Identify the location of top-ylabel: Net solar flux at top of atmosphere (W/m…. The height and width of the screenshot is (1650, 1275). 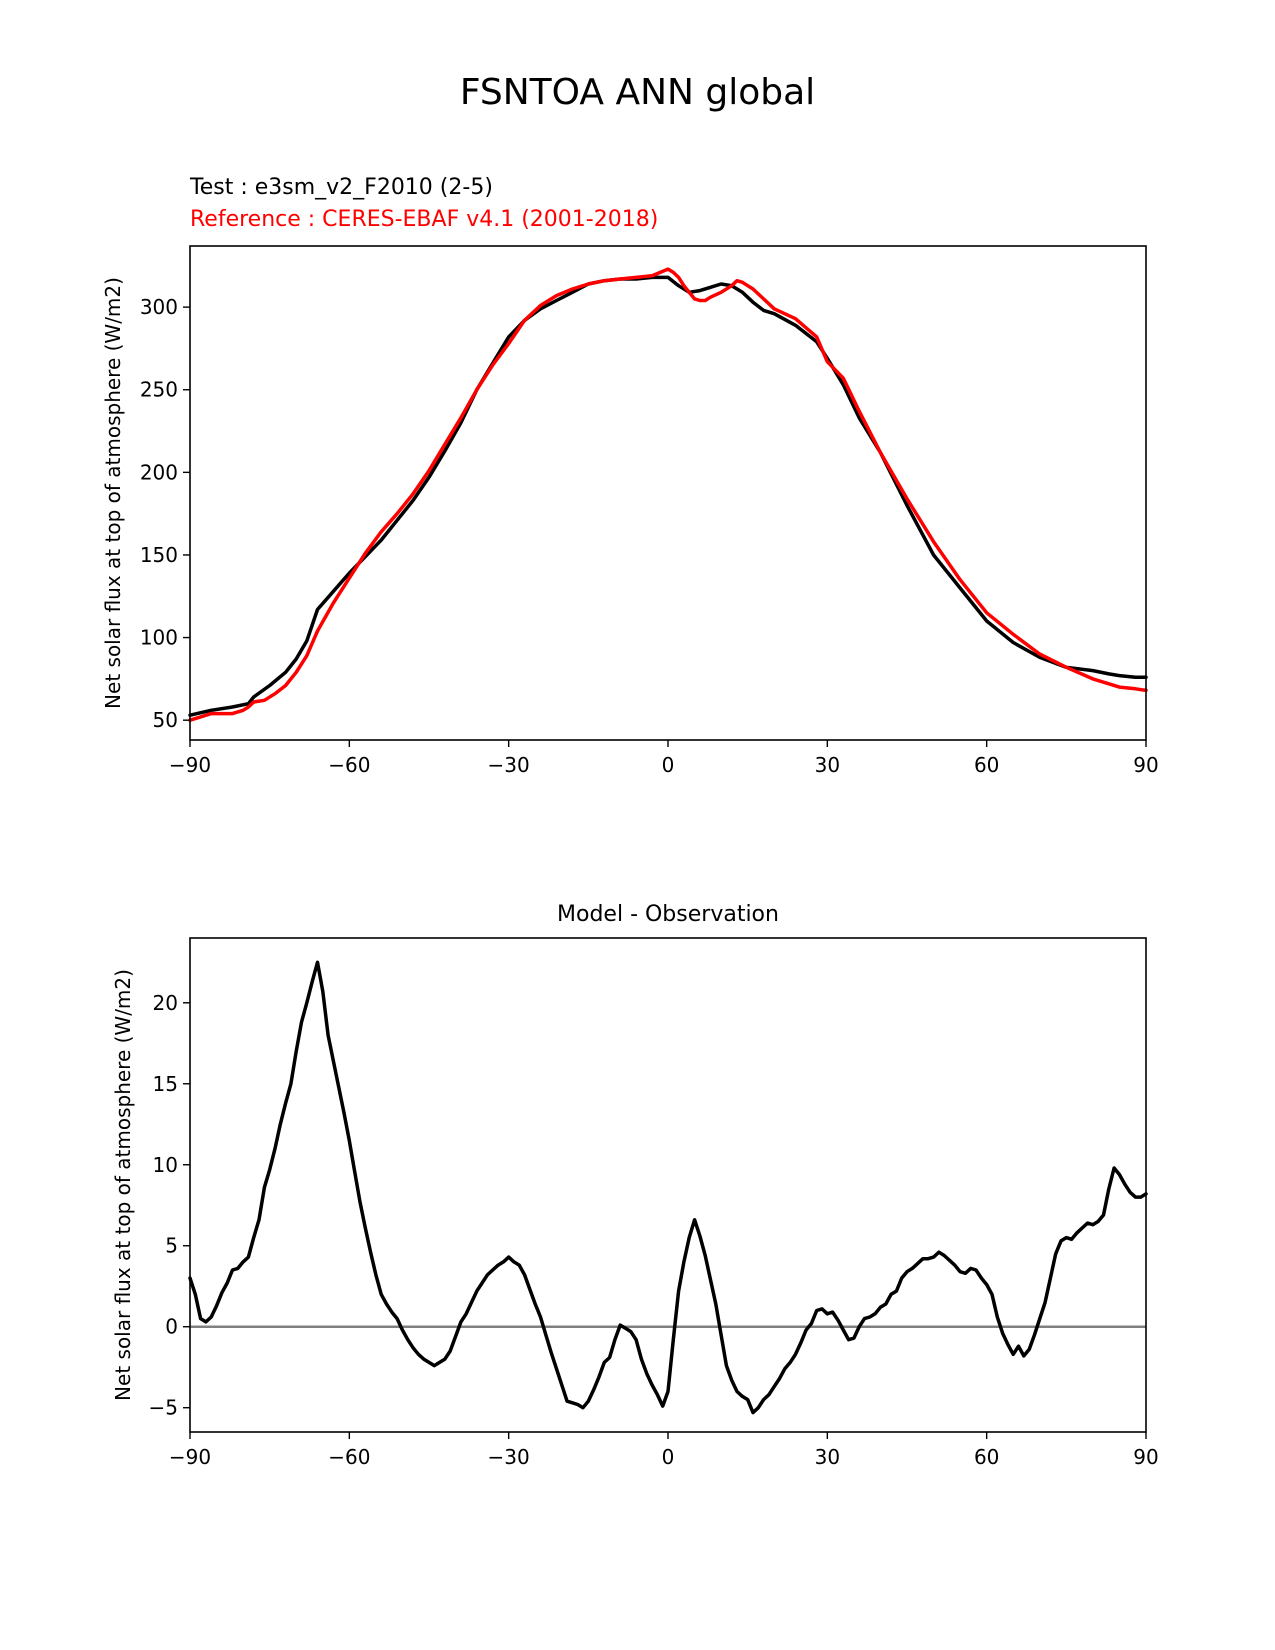
(113, 493).